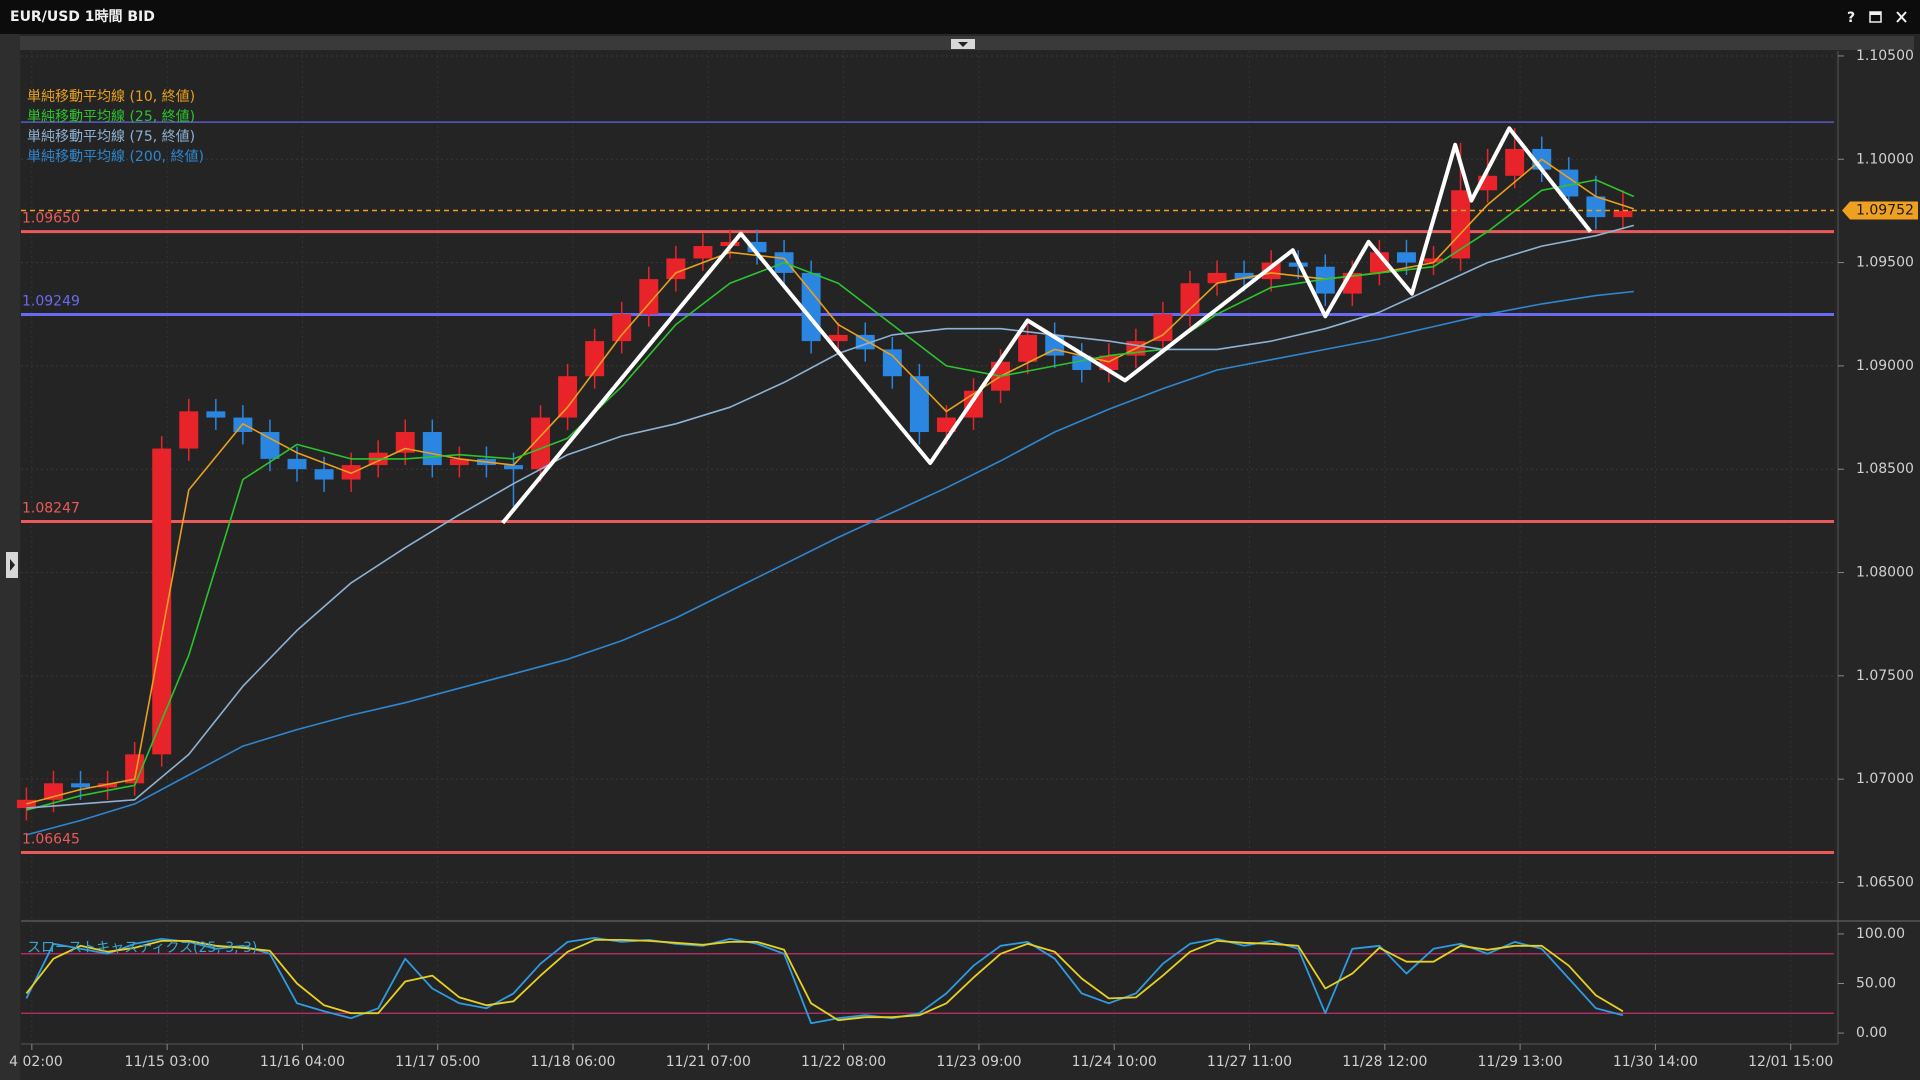 The image size is (1920, 1080). What do you see at coordinates (1901, 17) in the screenshot?
I see `close-button` at bounding box center [1901, 17].